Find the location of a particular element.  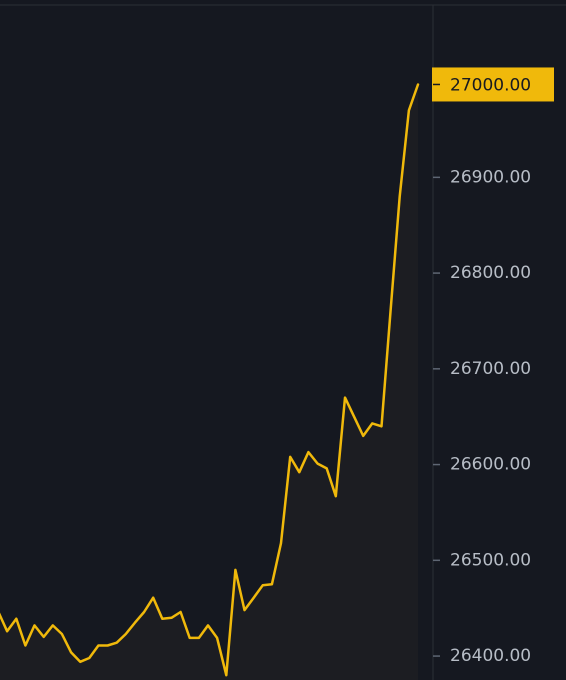

y-tick-label: 26800.00 is located at coordinates (490, 273).